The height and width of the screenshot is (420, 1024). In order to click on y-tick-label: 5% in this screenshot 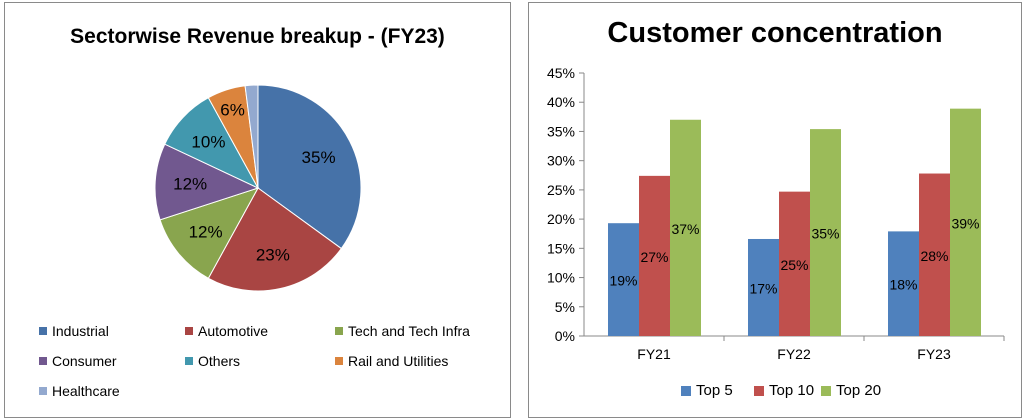, I will do `click(565, 307)`.